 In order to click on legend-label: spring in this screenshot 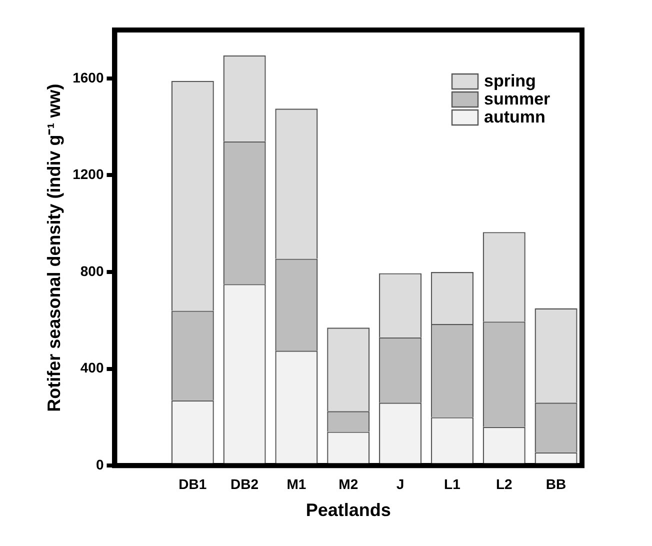, I will do `click(510, 81)`.